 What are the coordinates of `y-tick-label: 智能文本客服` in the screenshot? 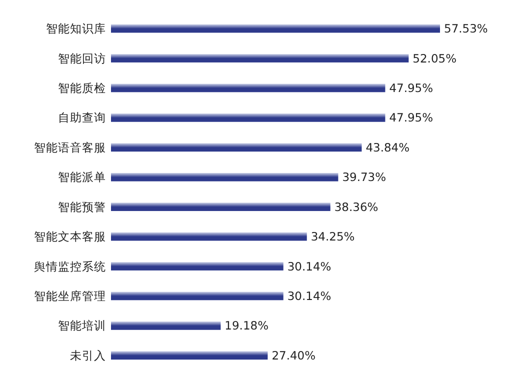 It's located at (70, 237).